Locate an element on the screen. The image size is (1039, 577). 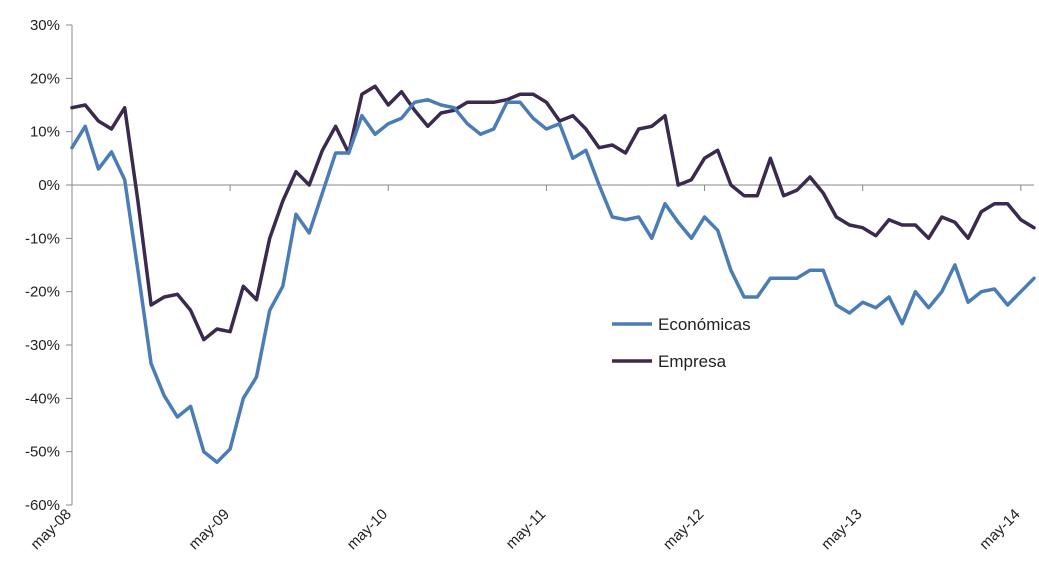
legend: Económicas Empresa is located at coordinates (681, 343).